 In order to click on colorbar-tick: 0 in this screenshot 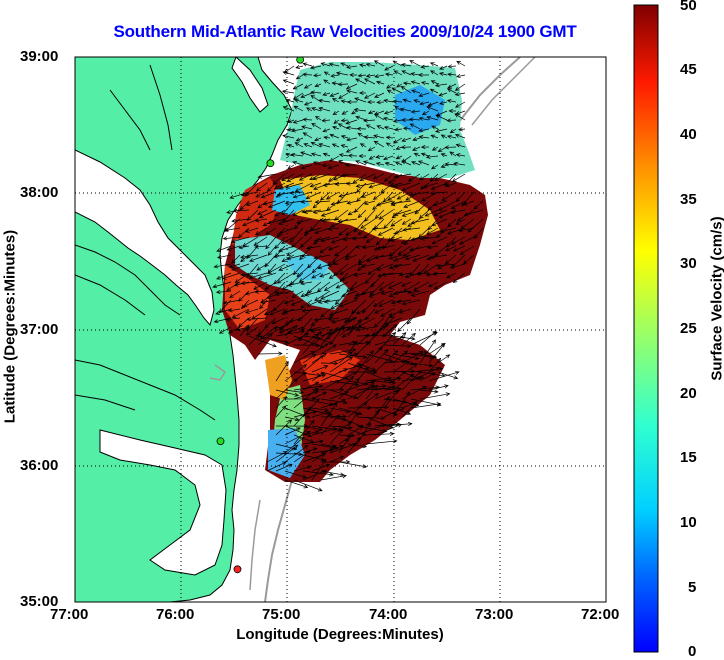, I will do `click(692, 651)`.